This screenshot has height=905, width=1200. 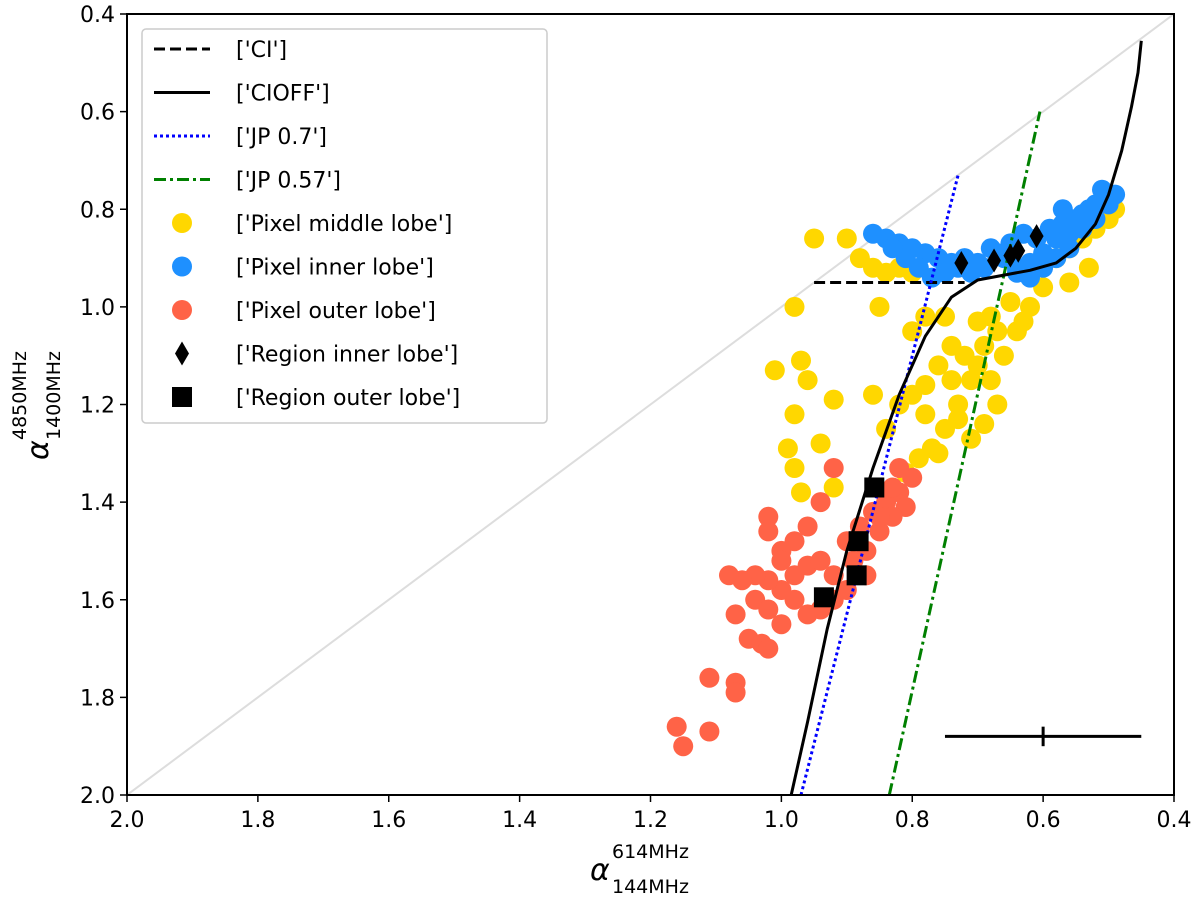 What do you see at coordinates (964, 453) in the screenshot?
I see `line-jp057` at bounding box center [964, 453].